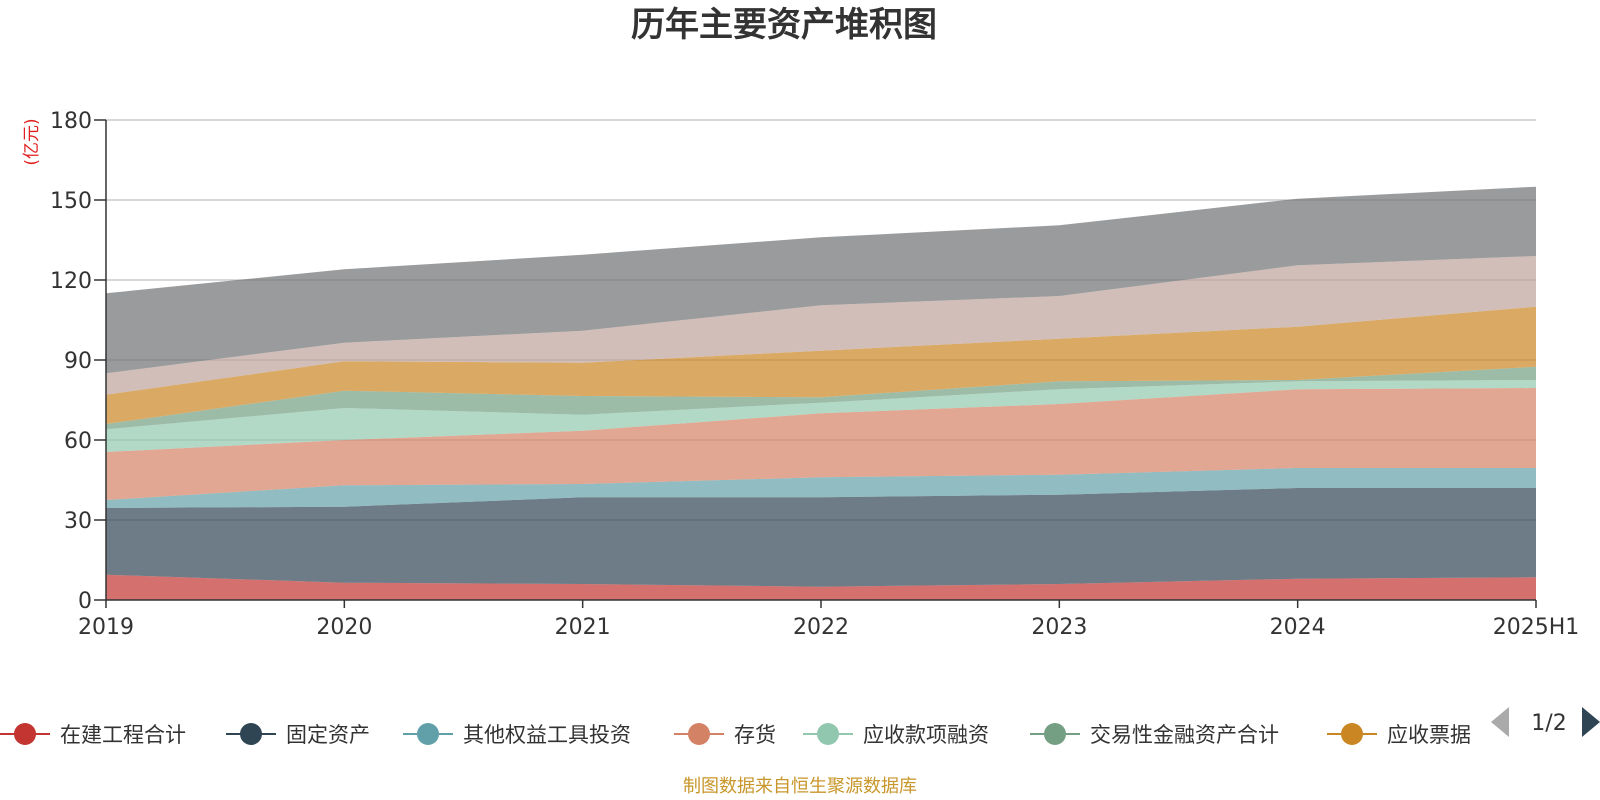 The image size is (1600, 800). I want to click on y-axis-unit-label: (亿元), so click(32, 141).